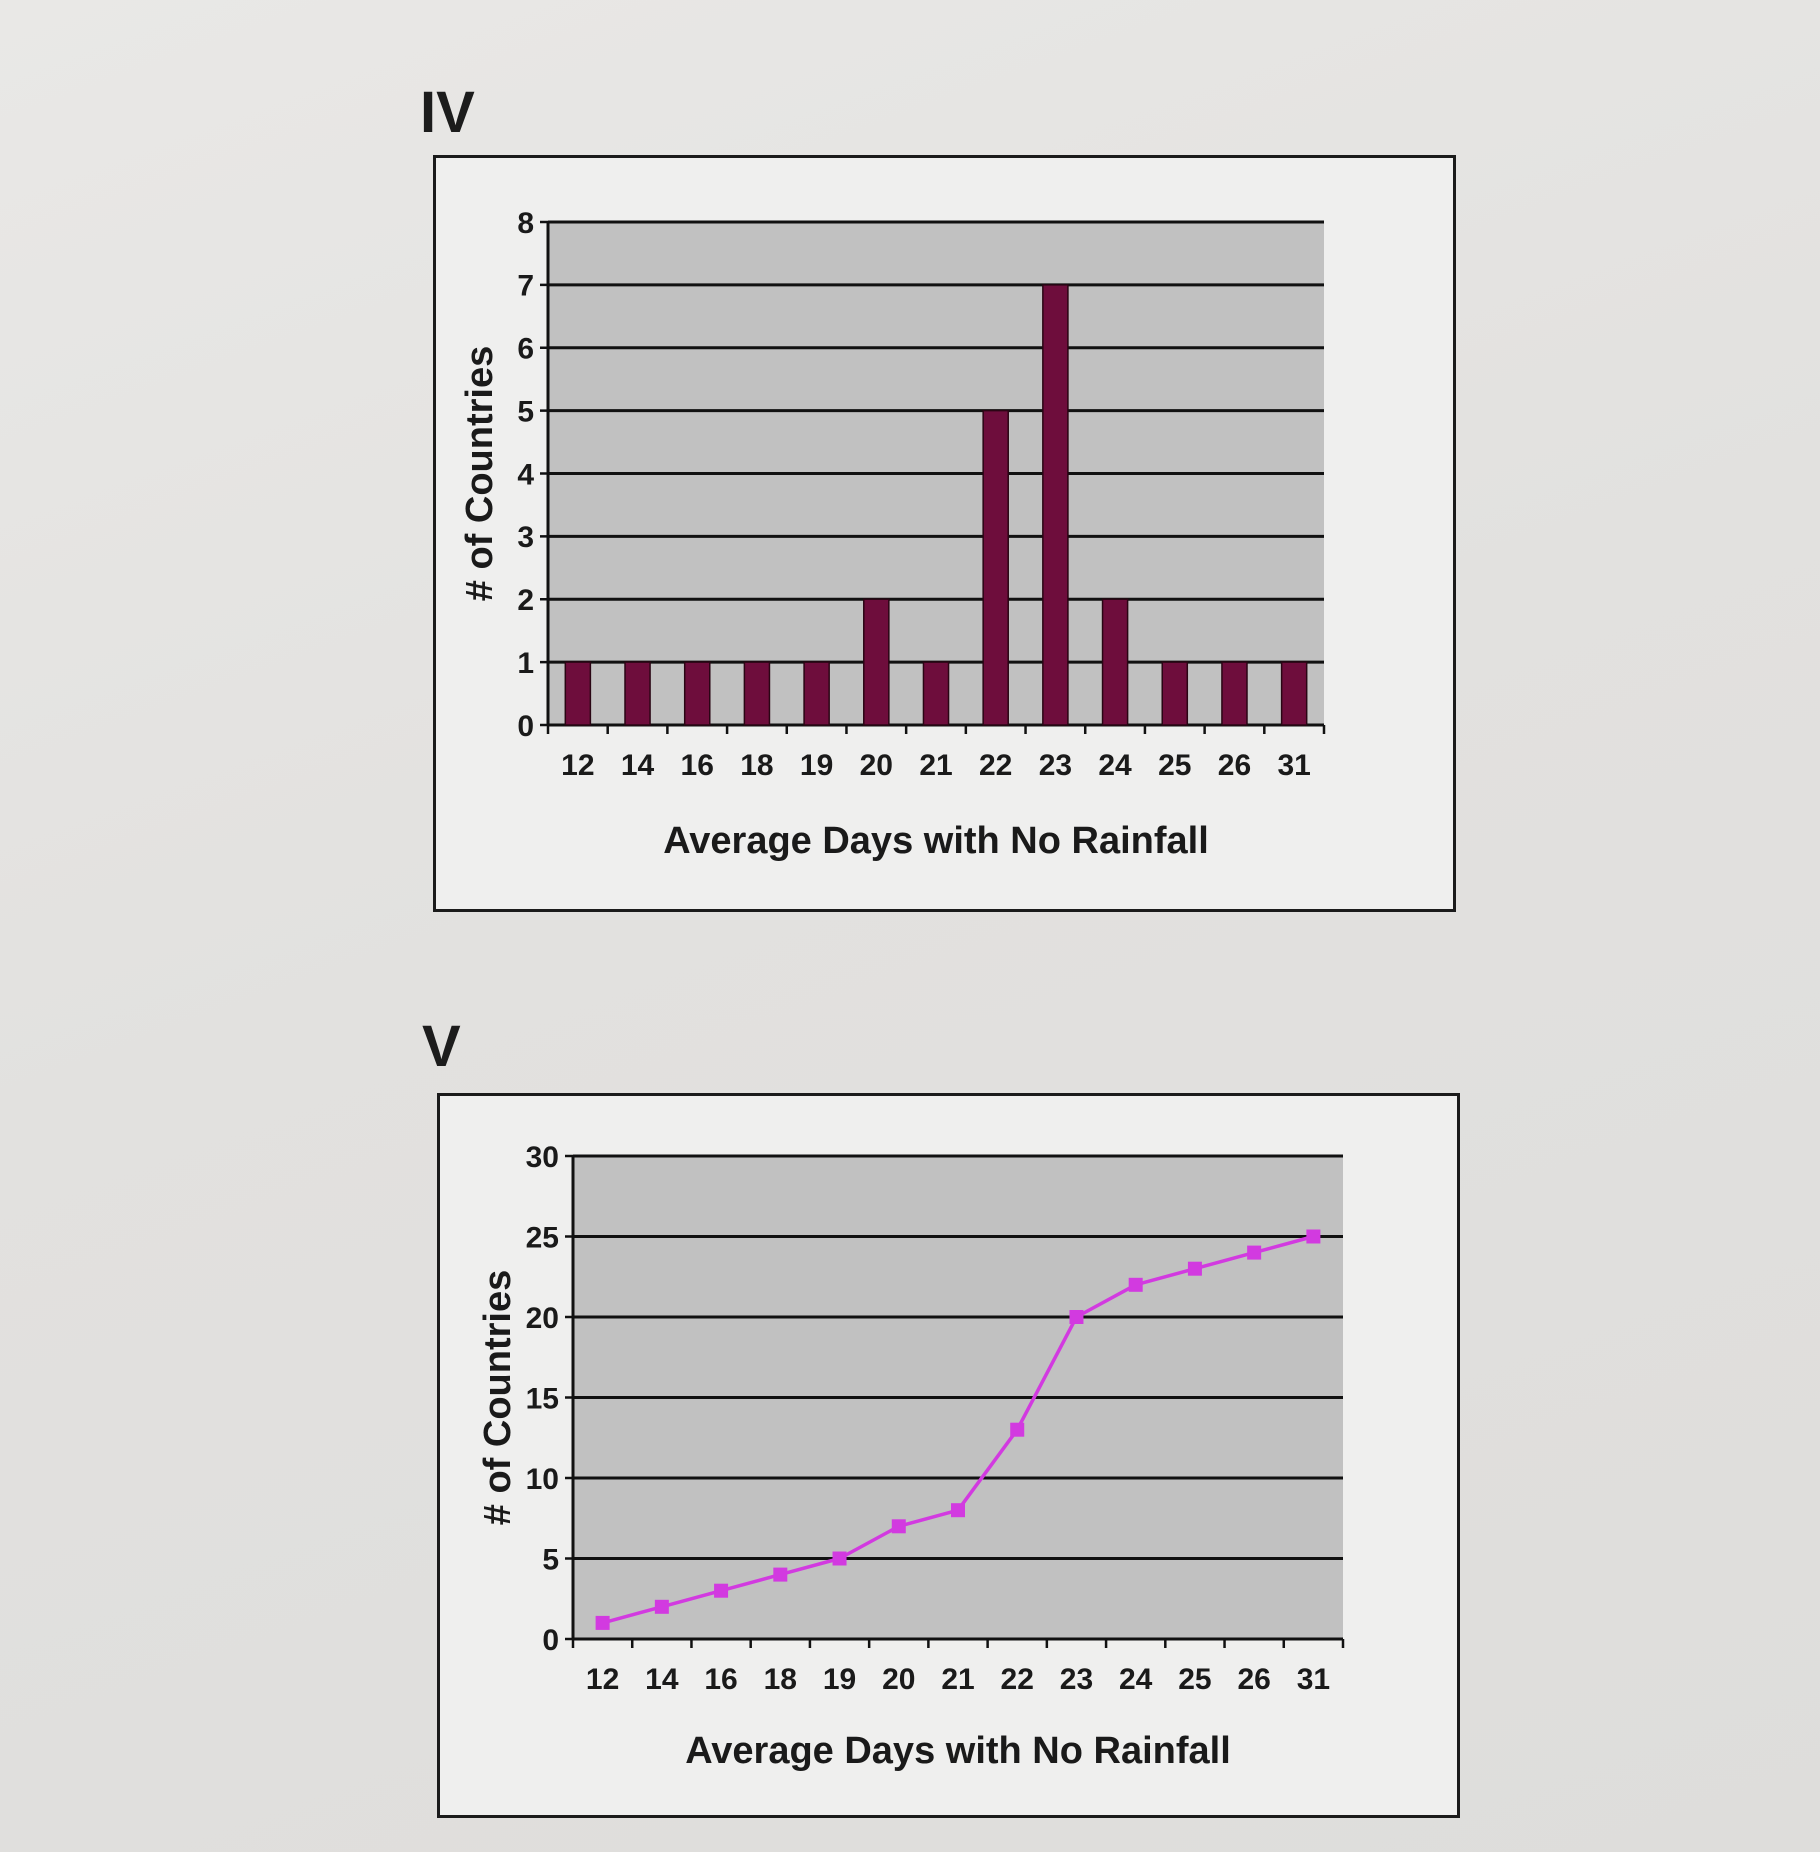 The width and height of the screenshot is (1820, 1852). I want to click on y-tick-label: 4, so click(525, 474).